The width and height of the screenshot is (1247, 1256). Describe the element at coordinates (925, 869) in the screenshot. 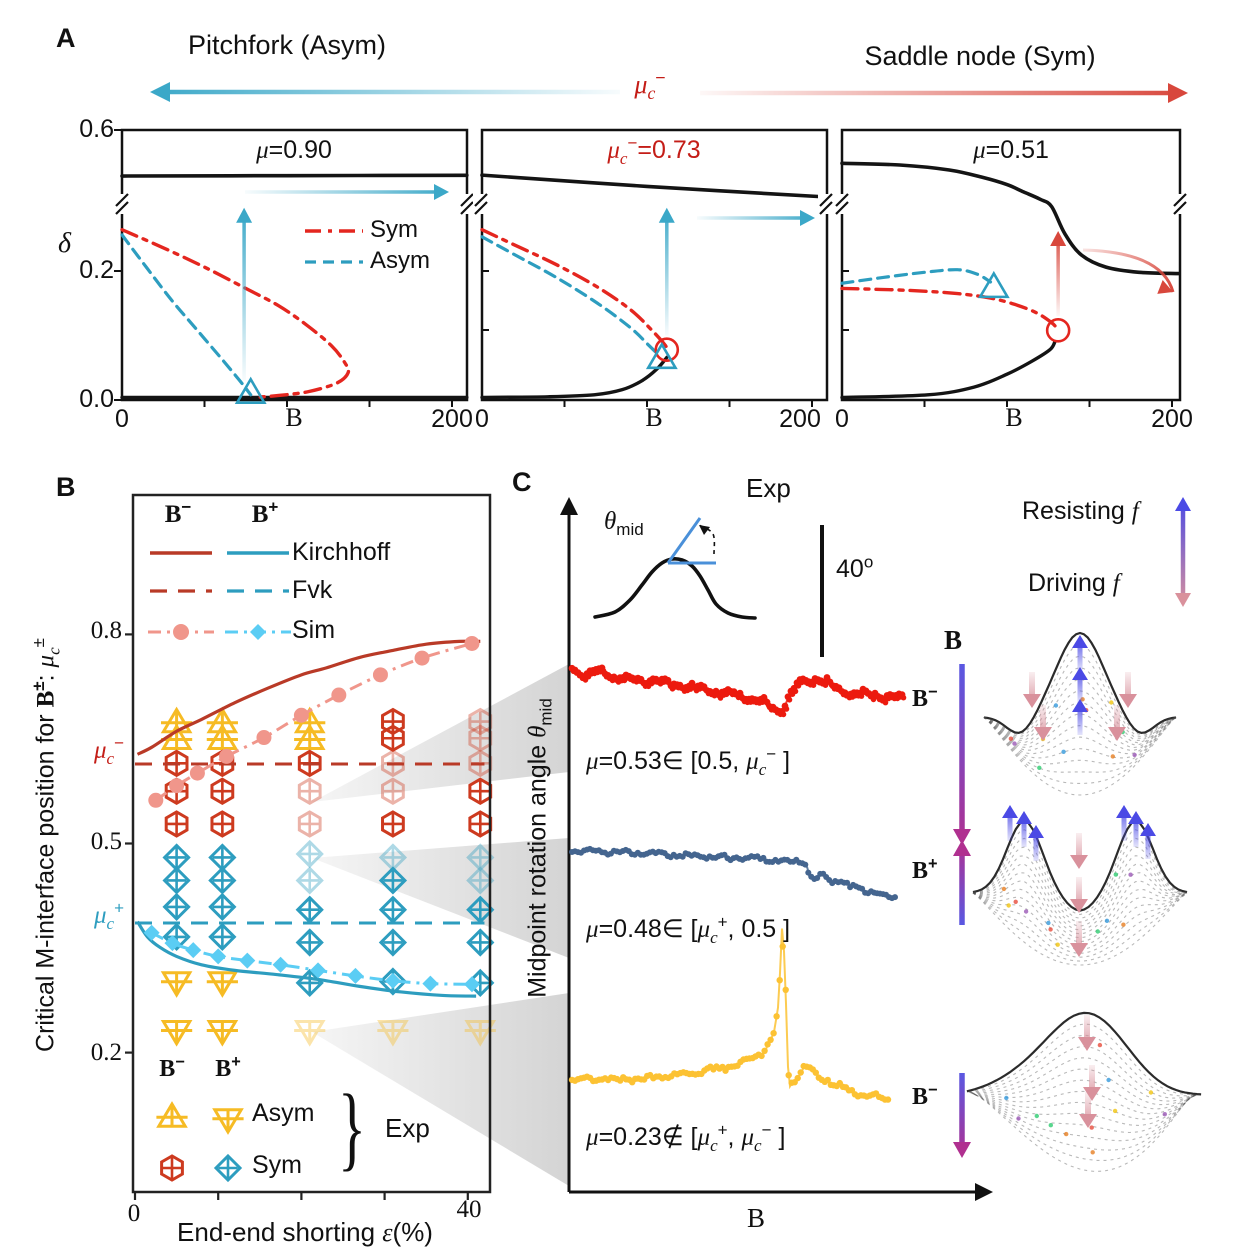

I see `b-plus-label: B+` at that location.